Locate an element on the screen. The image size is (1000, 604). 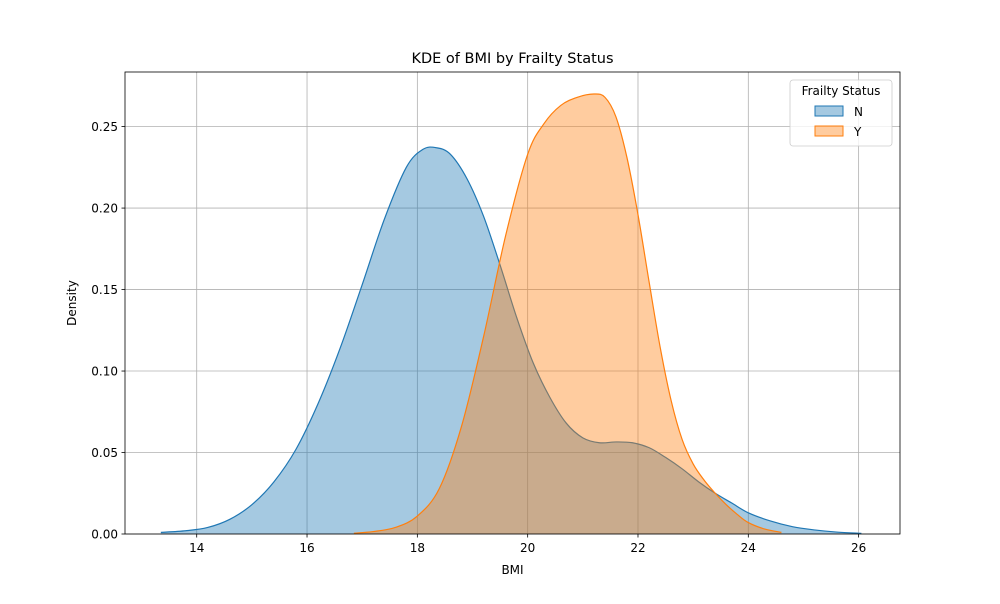
legend-swatch-y is located at coordinates (829, 131).